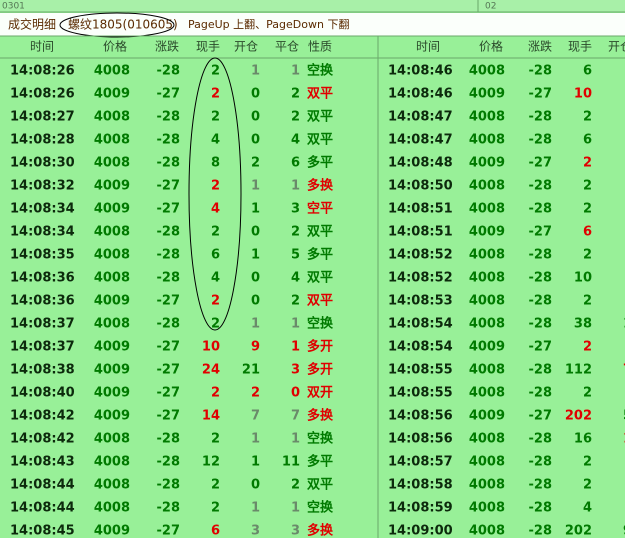 The height and width of the screenshot is (538, 625). I want to click on nature-cell: 多平, so click(320, 255).